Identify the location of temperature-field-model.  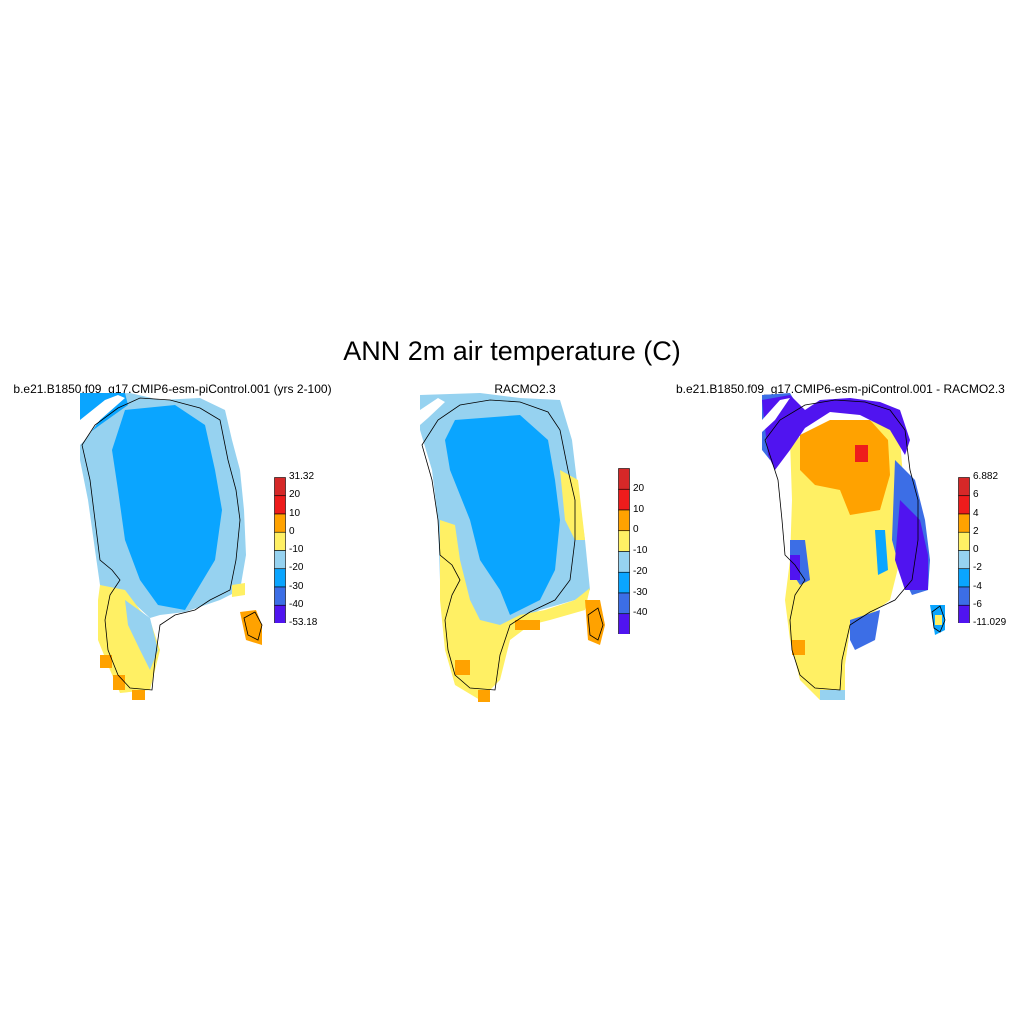
(171, 546).